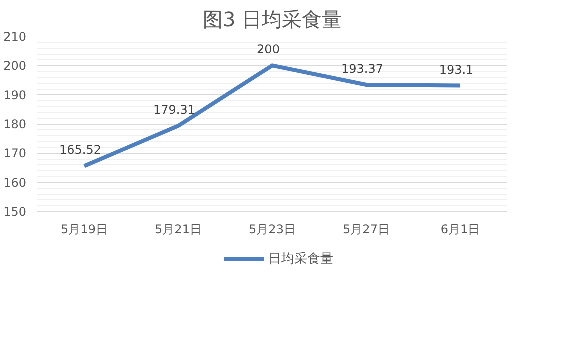 The width and height of the screenshot is (587, 360). Describe the element at coordinates (15, 95) in the screenshot. I see `y-tick-label: 190` at that location.